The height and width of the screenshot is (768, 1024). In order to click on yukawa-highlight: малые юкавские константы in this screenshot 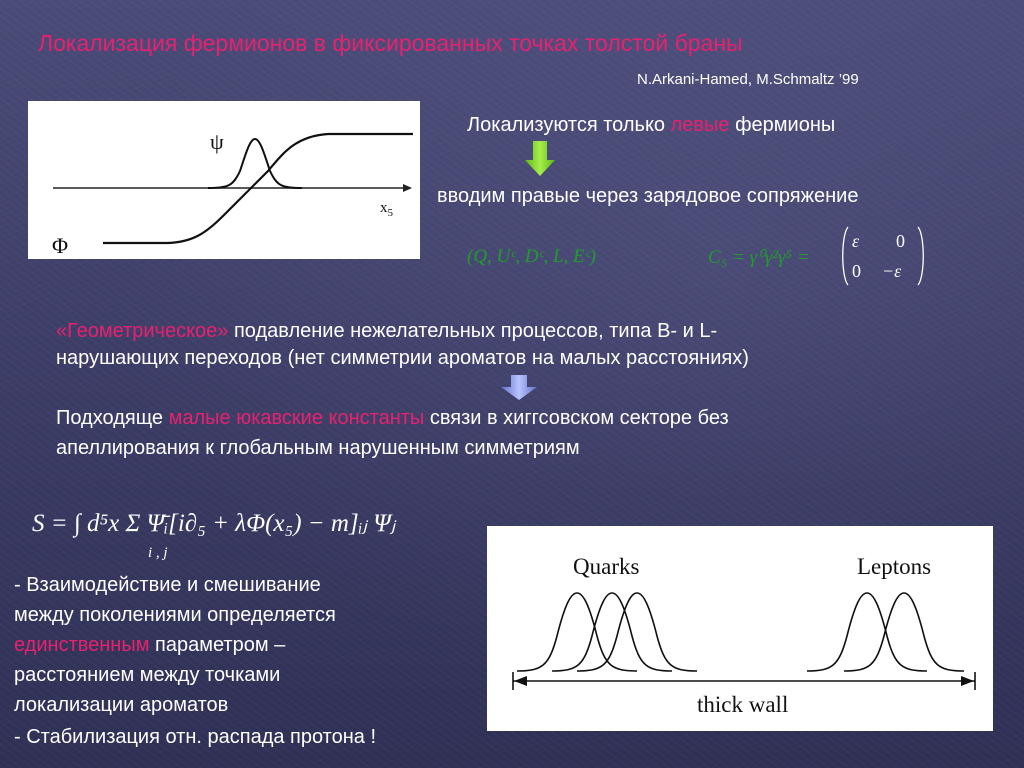, I will do `click(296, 418)`.